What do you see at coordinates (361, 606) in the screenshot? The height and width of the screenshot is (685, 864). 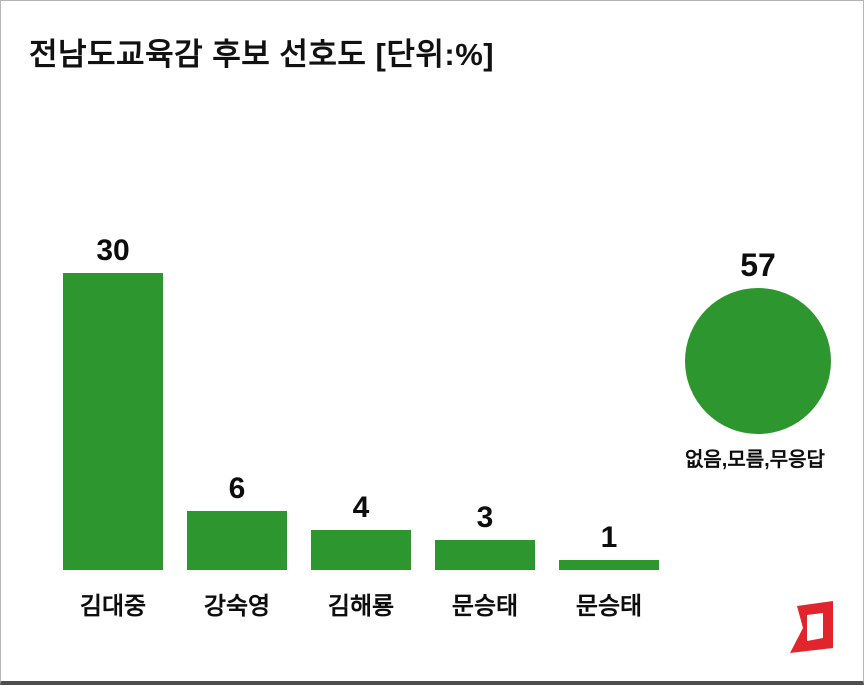 I see `bar-category-label: 김해룡` at bounding box center [361, 606].